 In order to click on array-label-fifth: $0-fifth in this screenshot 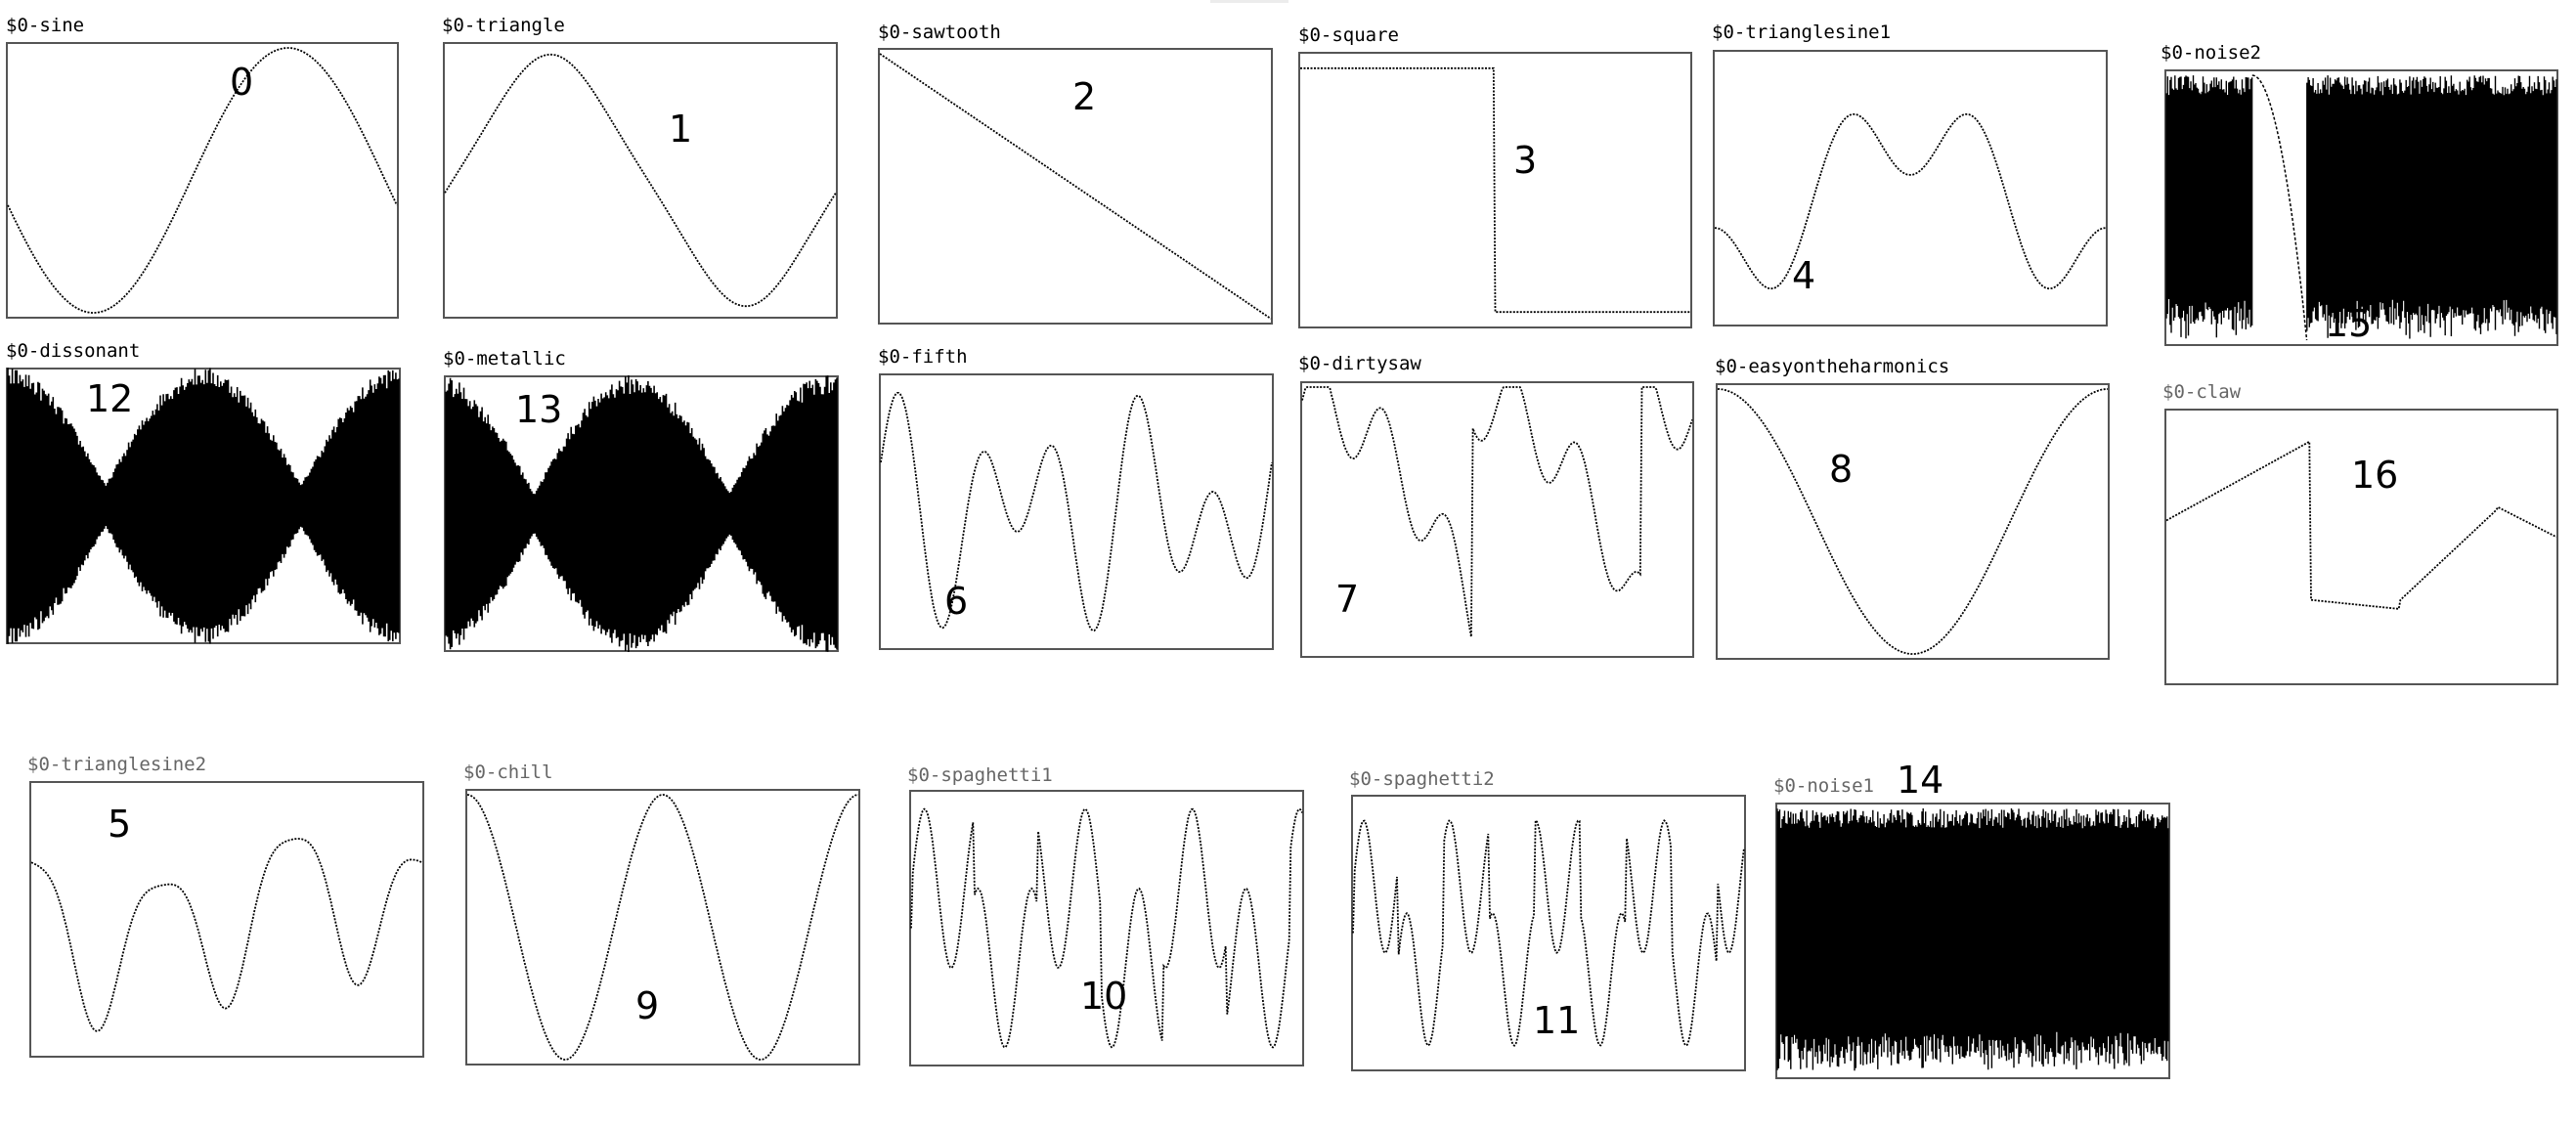, I will do `click(923, 357)`.